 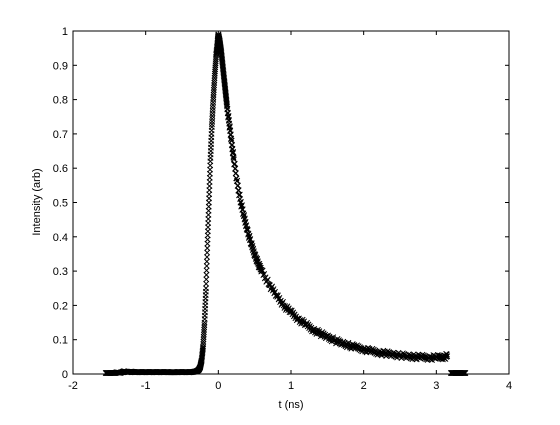 What do you see at coordinates (218, 386) in the screenshot?
I see `x-tick-label: 0` at bounding box center [218, 386].